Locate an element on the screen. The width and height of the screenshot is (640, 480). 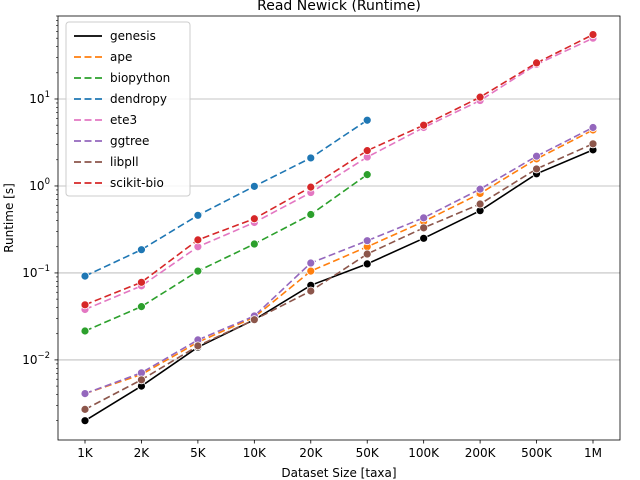
legend-label-libpll: libpll is located at coordinates (124, 162).